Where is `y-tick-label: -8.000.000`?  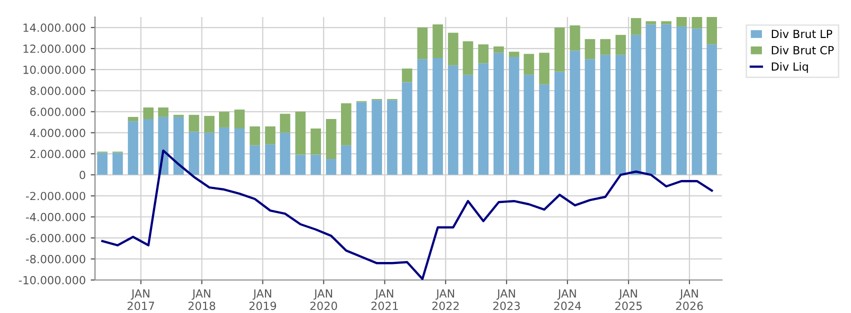
y-tick-label: -8.000.000 is located at coordinates (56, 259).